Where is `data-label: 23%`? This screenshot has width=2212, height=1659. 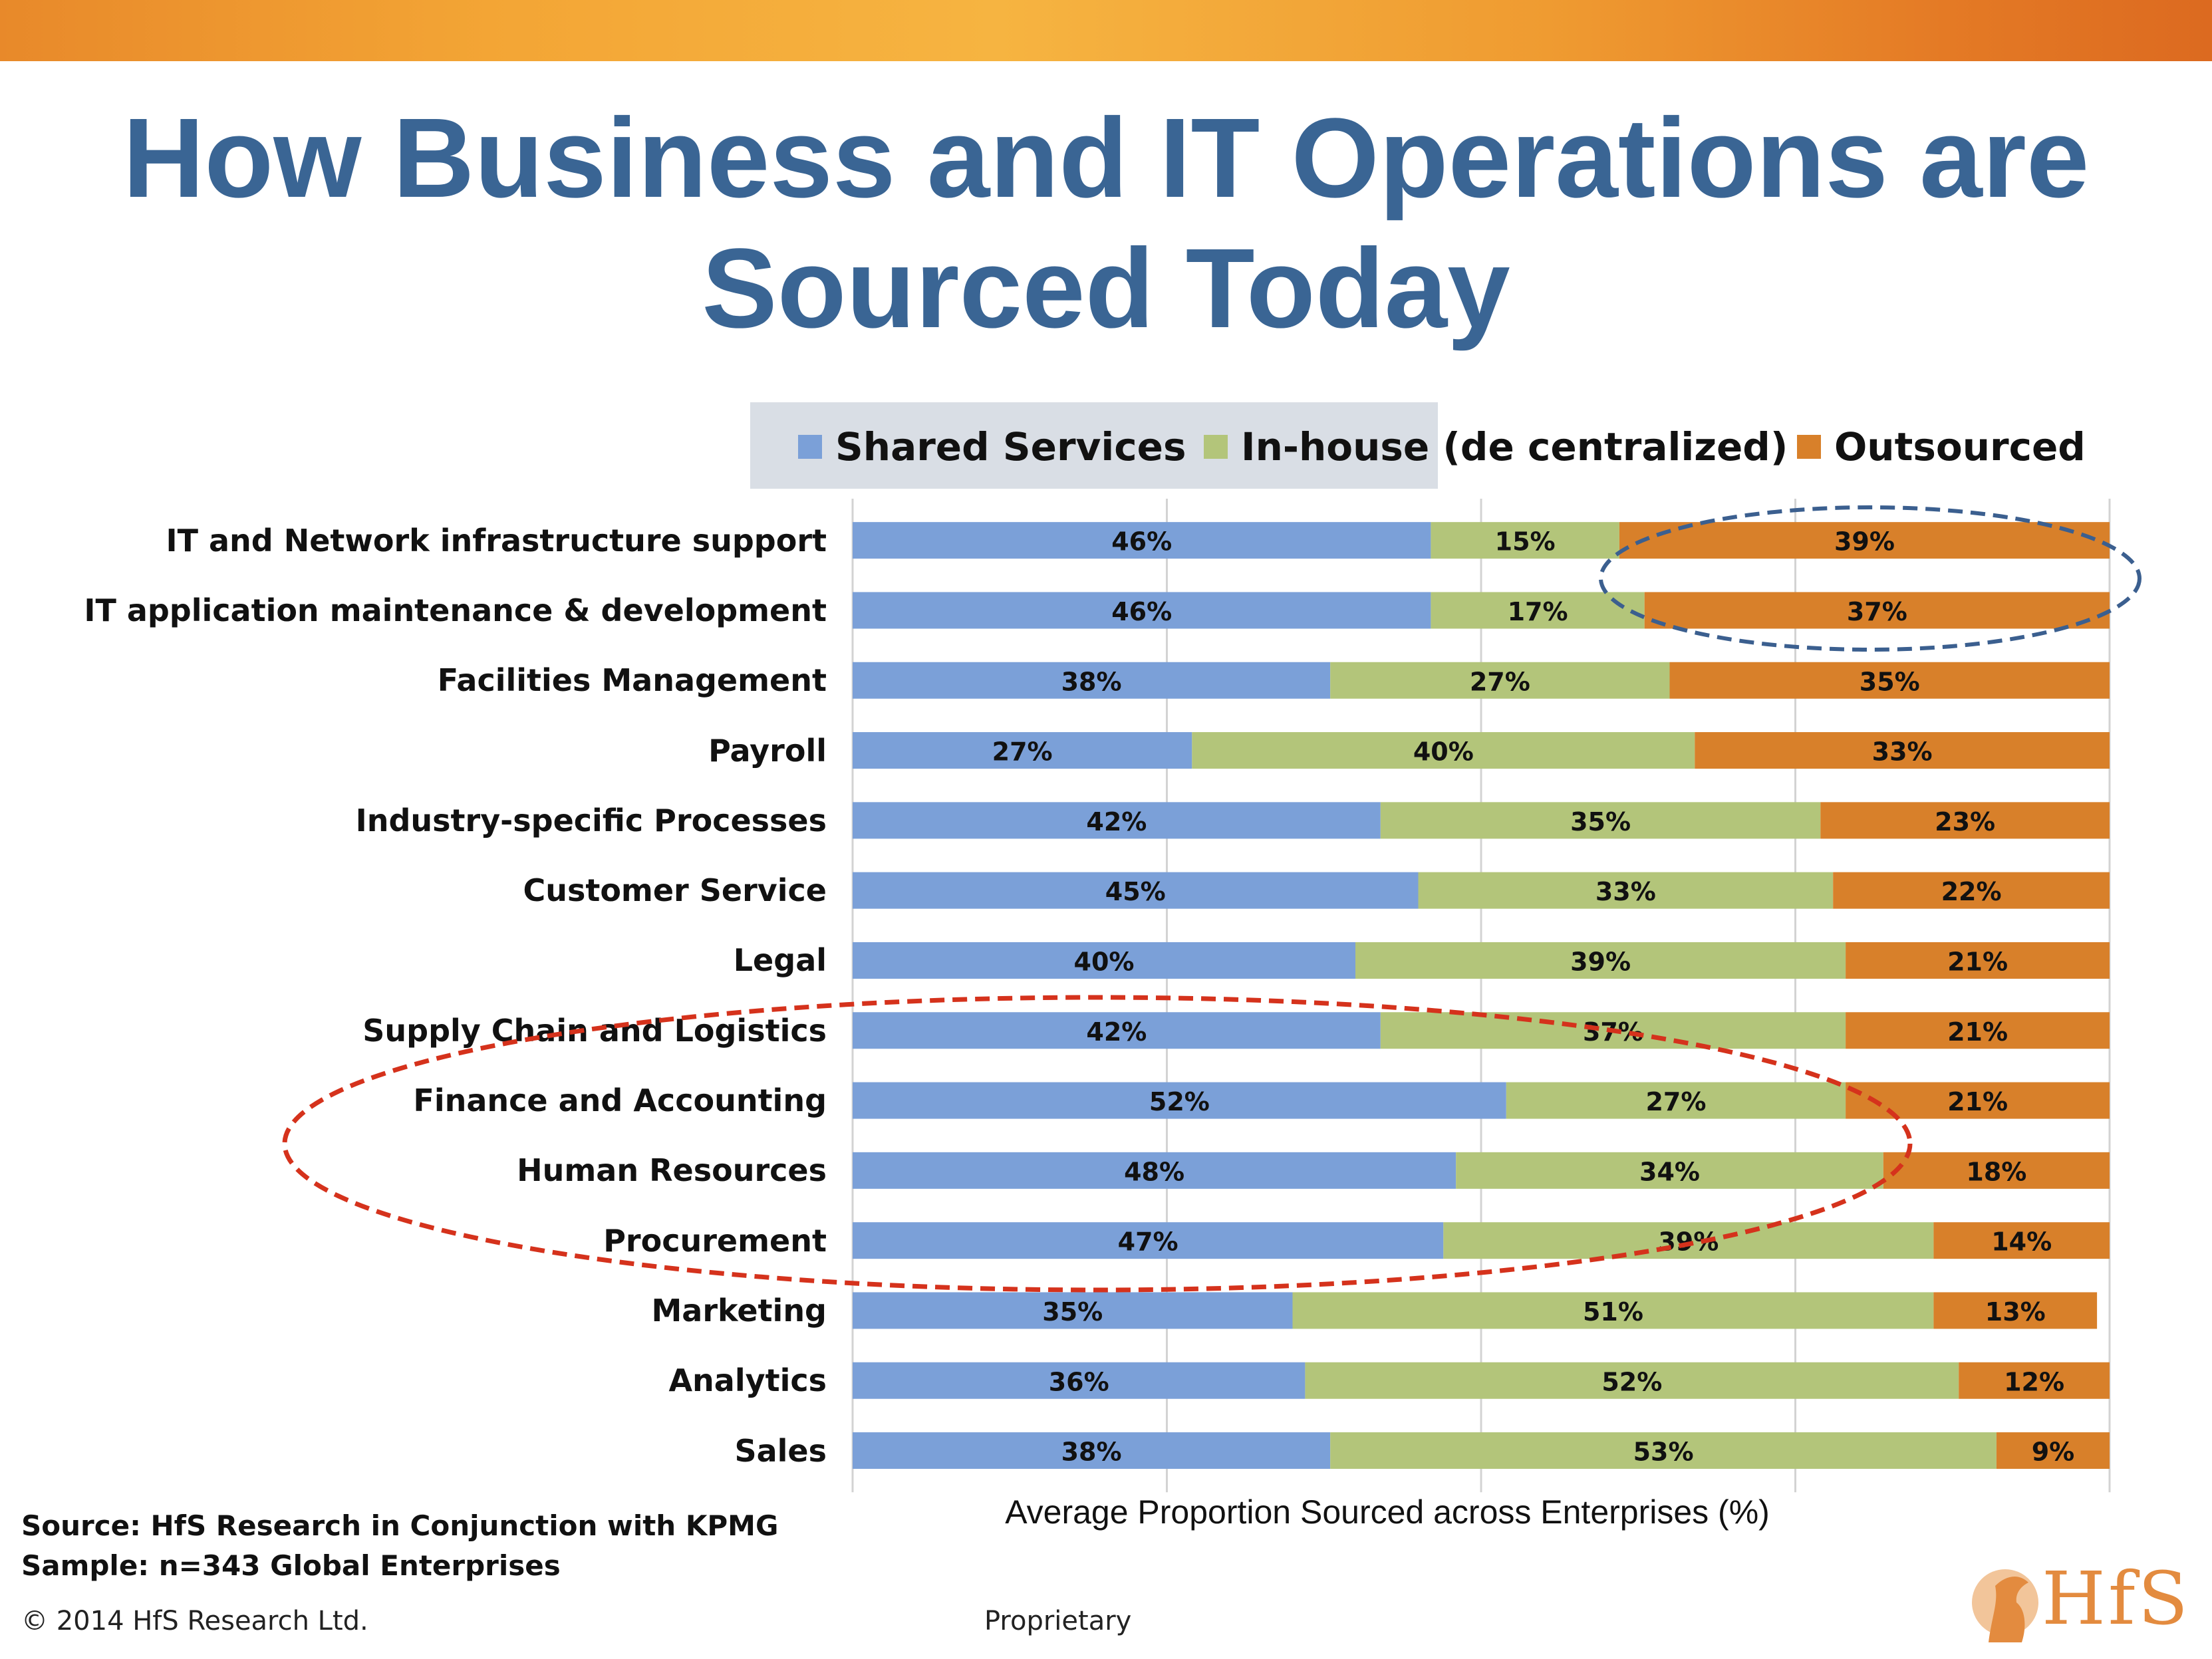
data-label: 23% is located at coordinates (1965, 821).